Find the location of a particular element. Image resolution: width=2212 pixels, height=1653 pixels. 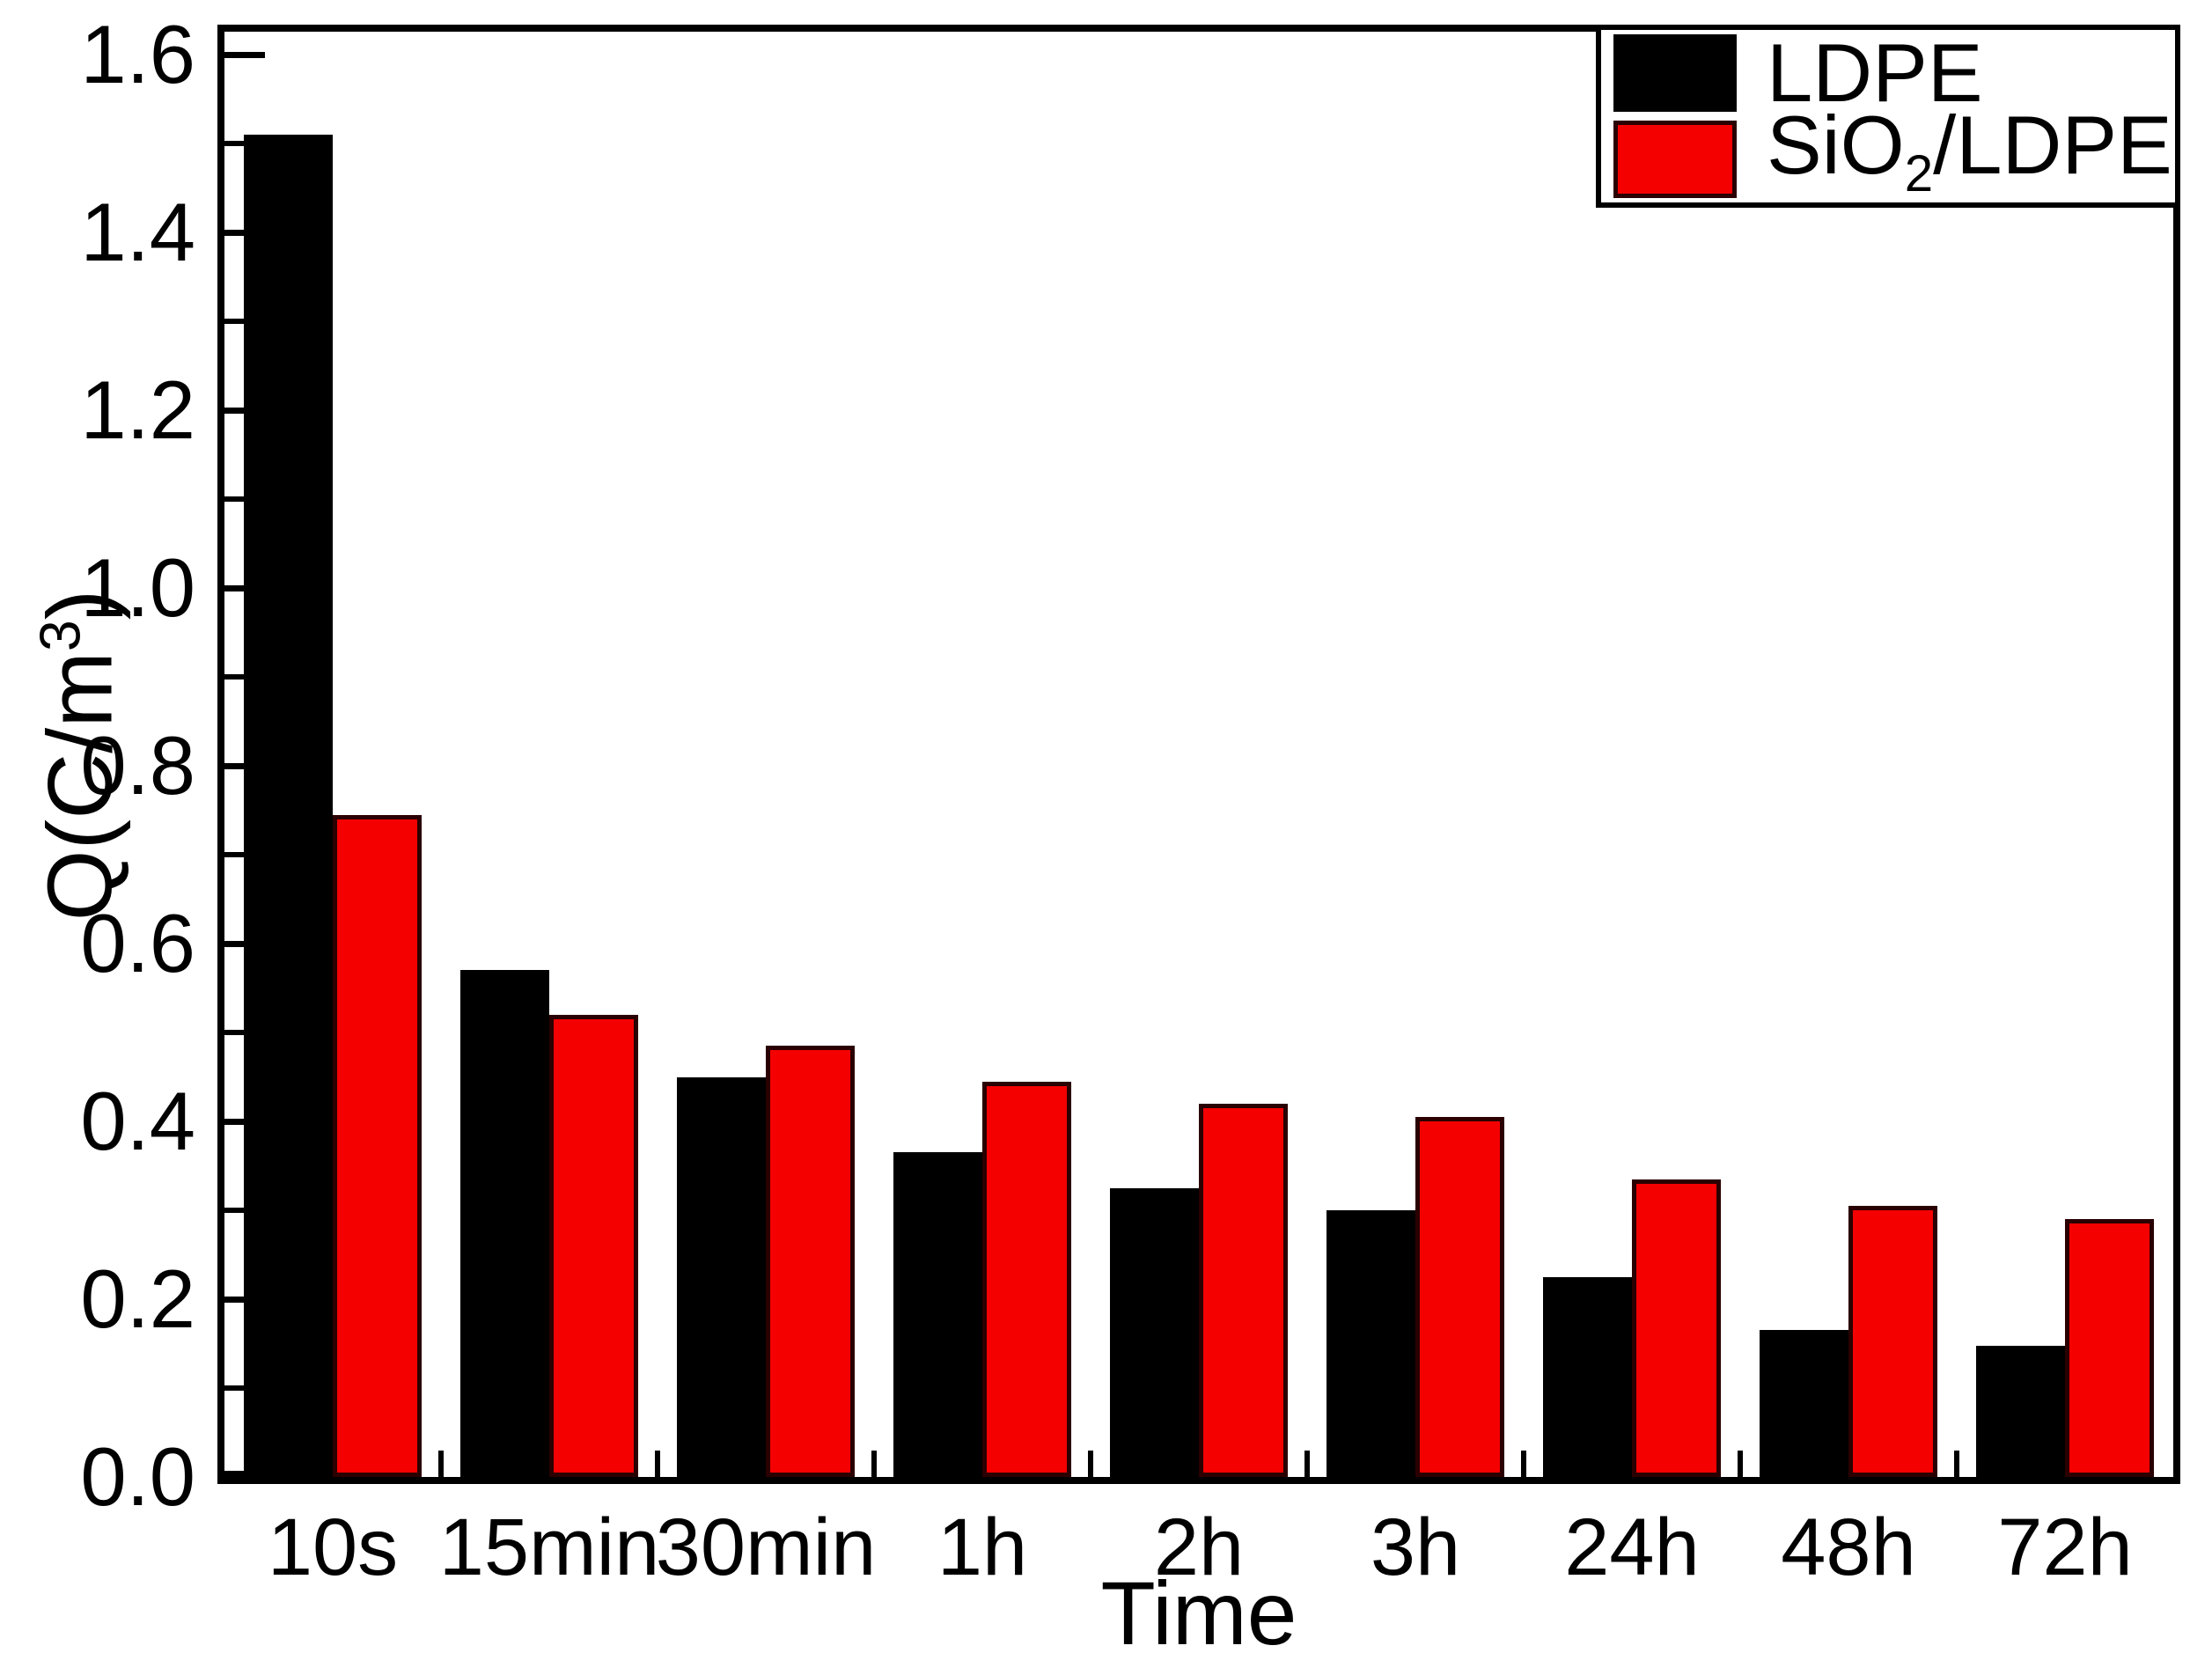

legend-row: SiO2/LDPE is located at coordinates (1888, 152).